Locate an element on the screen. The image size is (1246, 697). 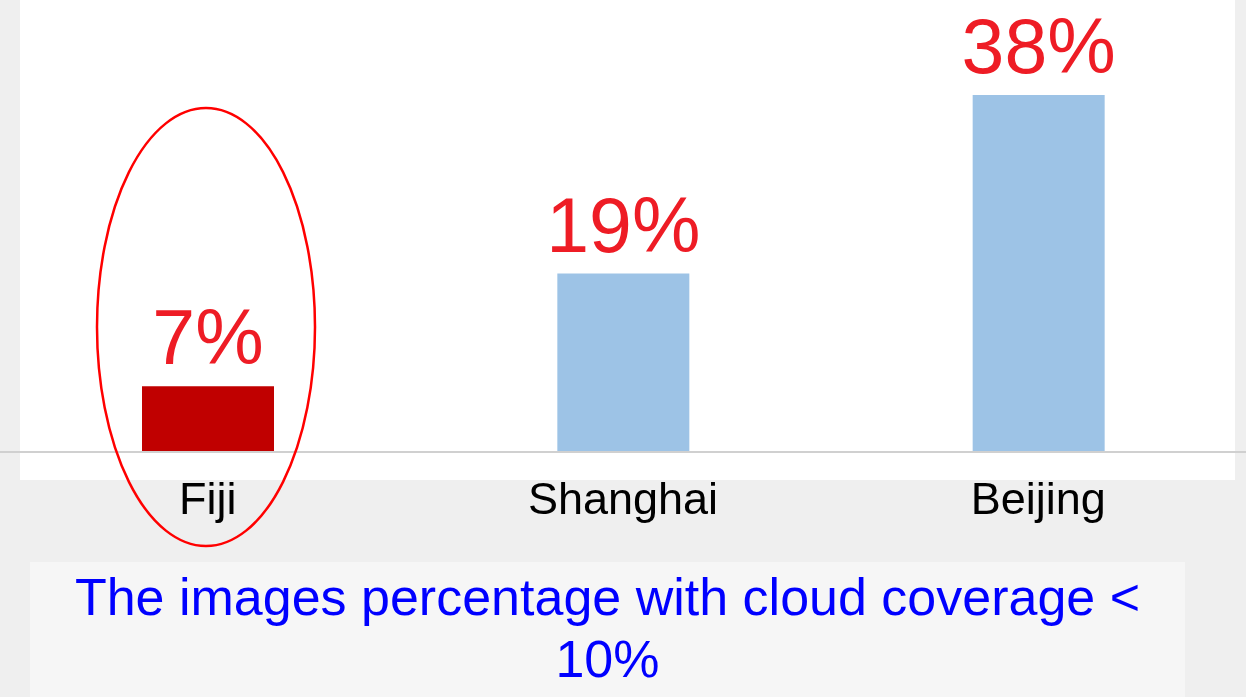
data-label: 38% is located at coordinates (1038, 46).